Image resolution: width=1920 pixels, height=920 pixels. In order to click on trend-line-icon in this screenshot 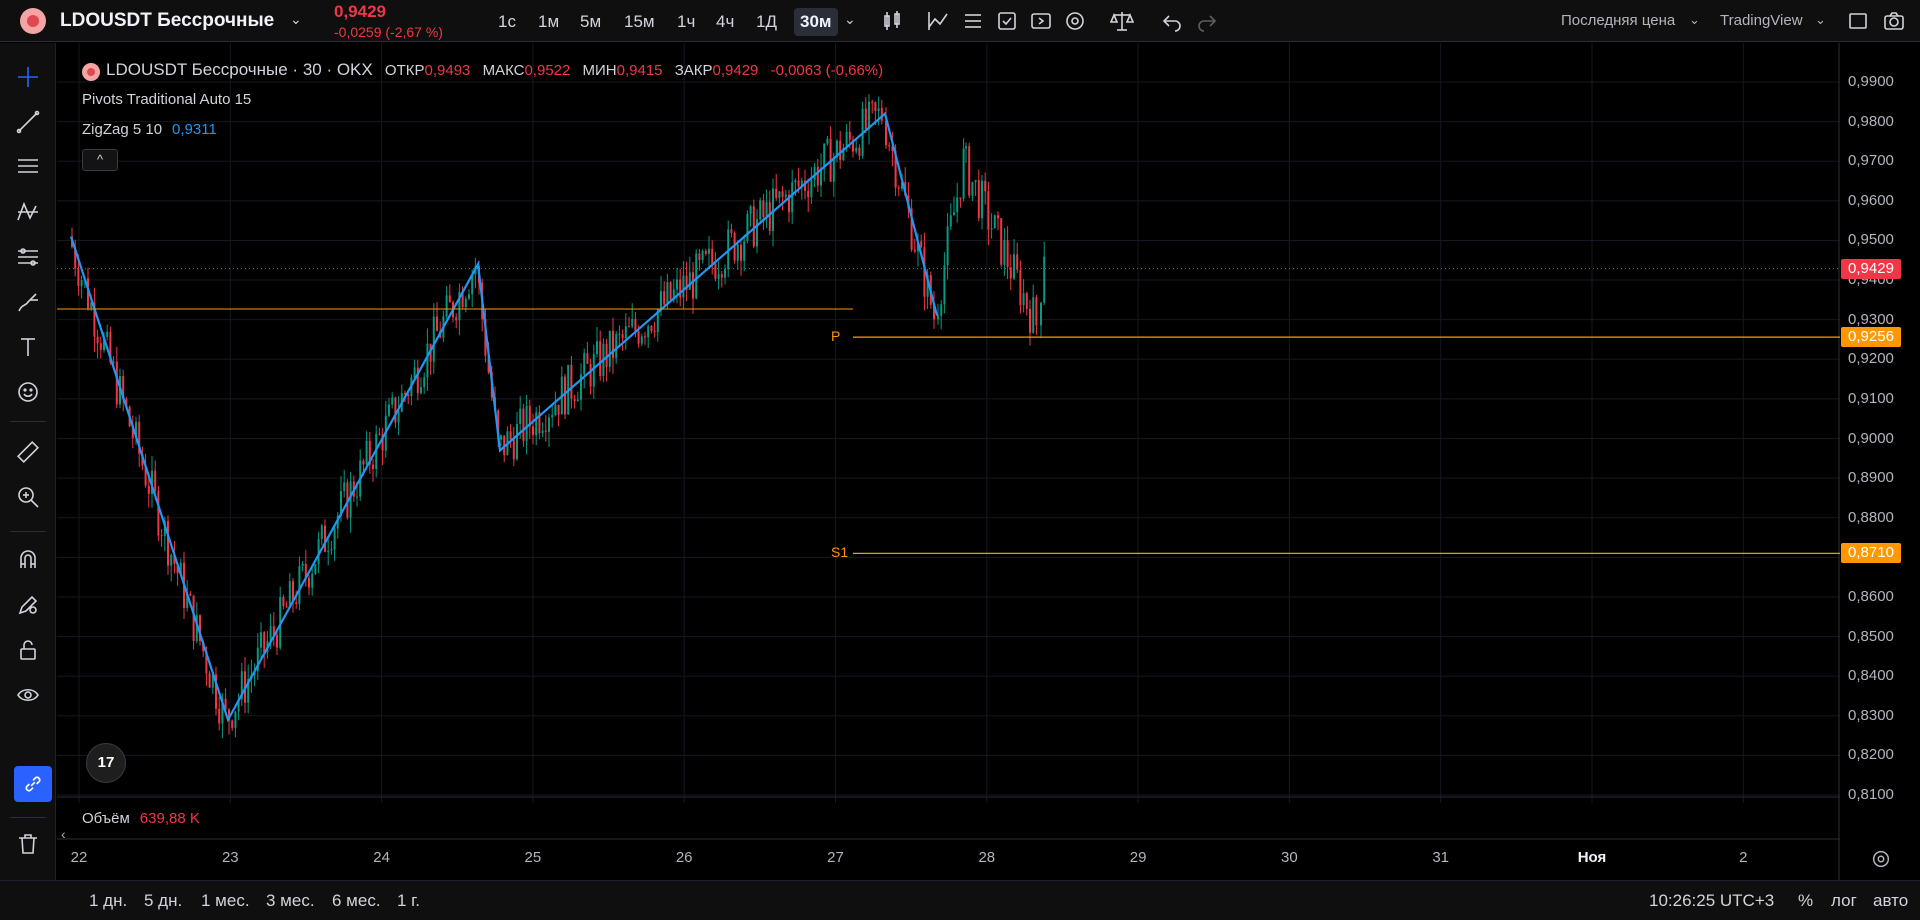, I will do `click(28, 122)`.